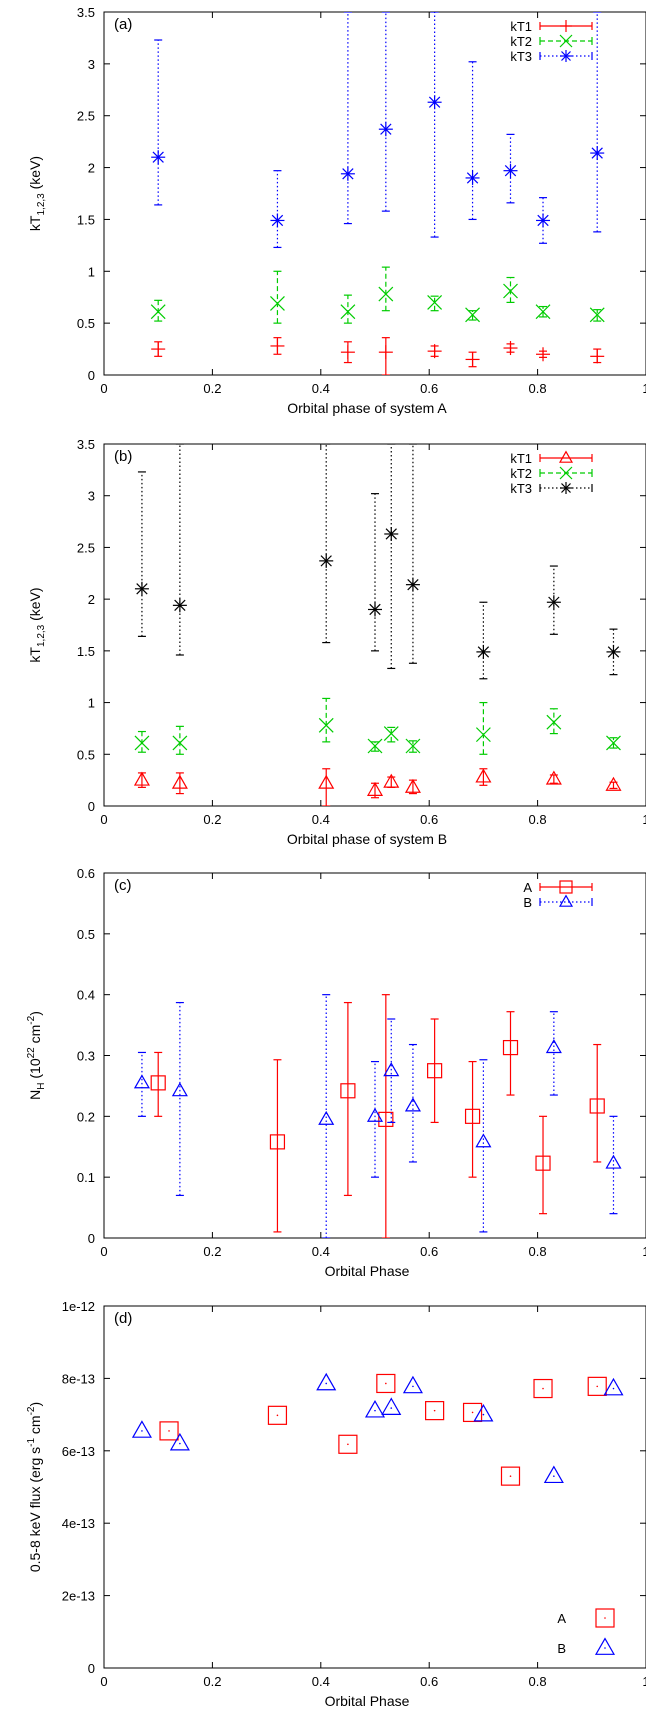 The width and height of the screenshot is (646, 1722). What do you see at coordinates (78, 1451) in the screenshot?
I see `y-tick-label: 6e-13` at bounding box center [78, 1451].